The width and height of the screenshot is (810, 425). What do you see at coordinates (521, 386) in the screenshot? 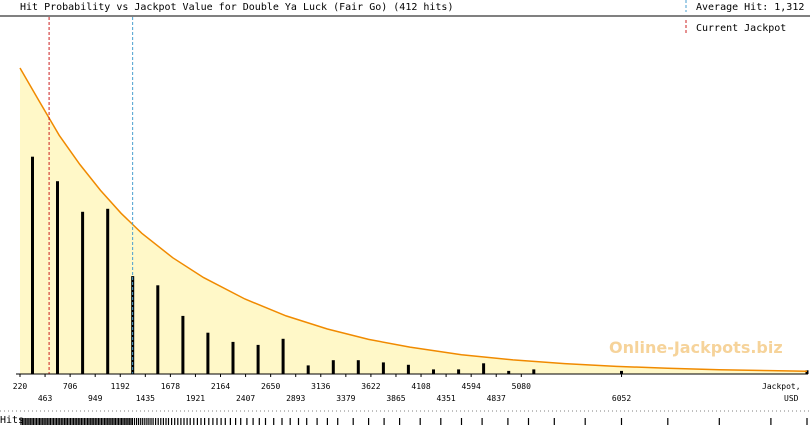
I see `tick-label-upper-10: 5080` at bounding box center [521, 386].